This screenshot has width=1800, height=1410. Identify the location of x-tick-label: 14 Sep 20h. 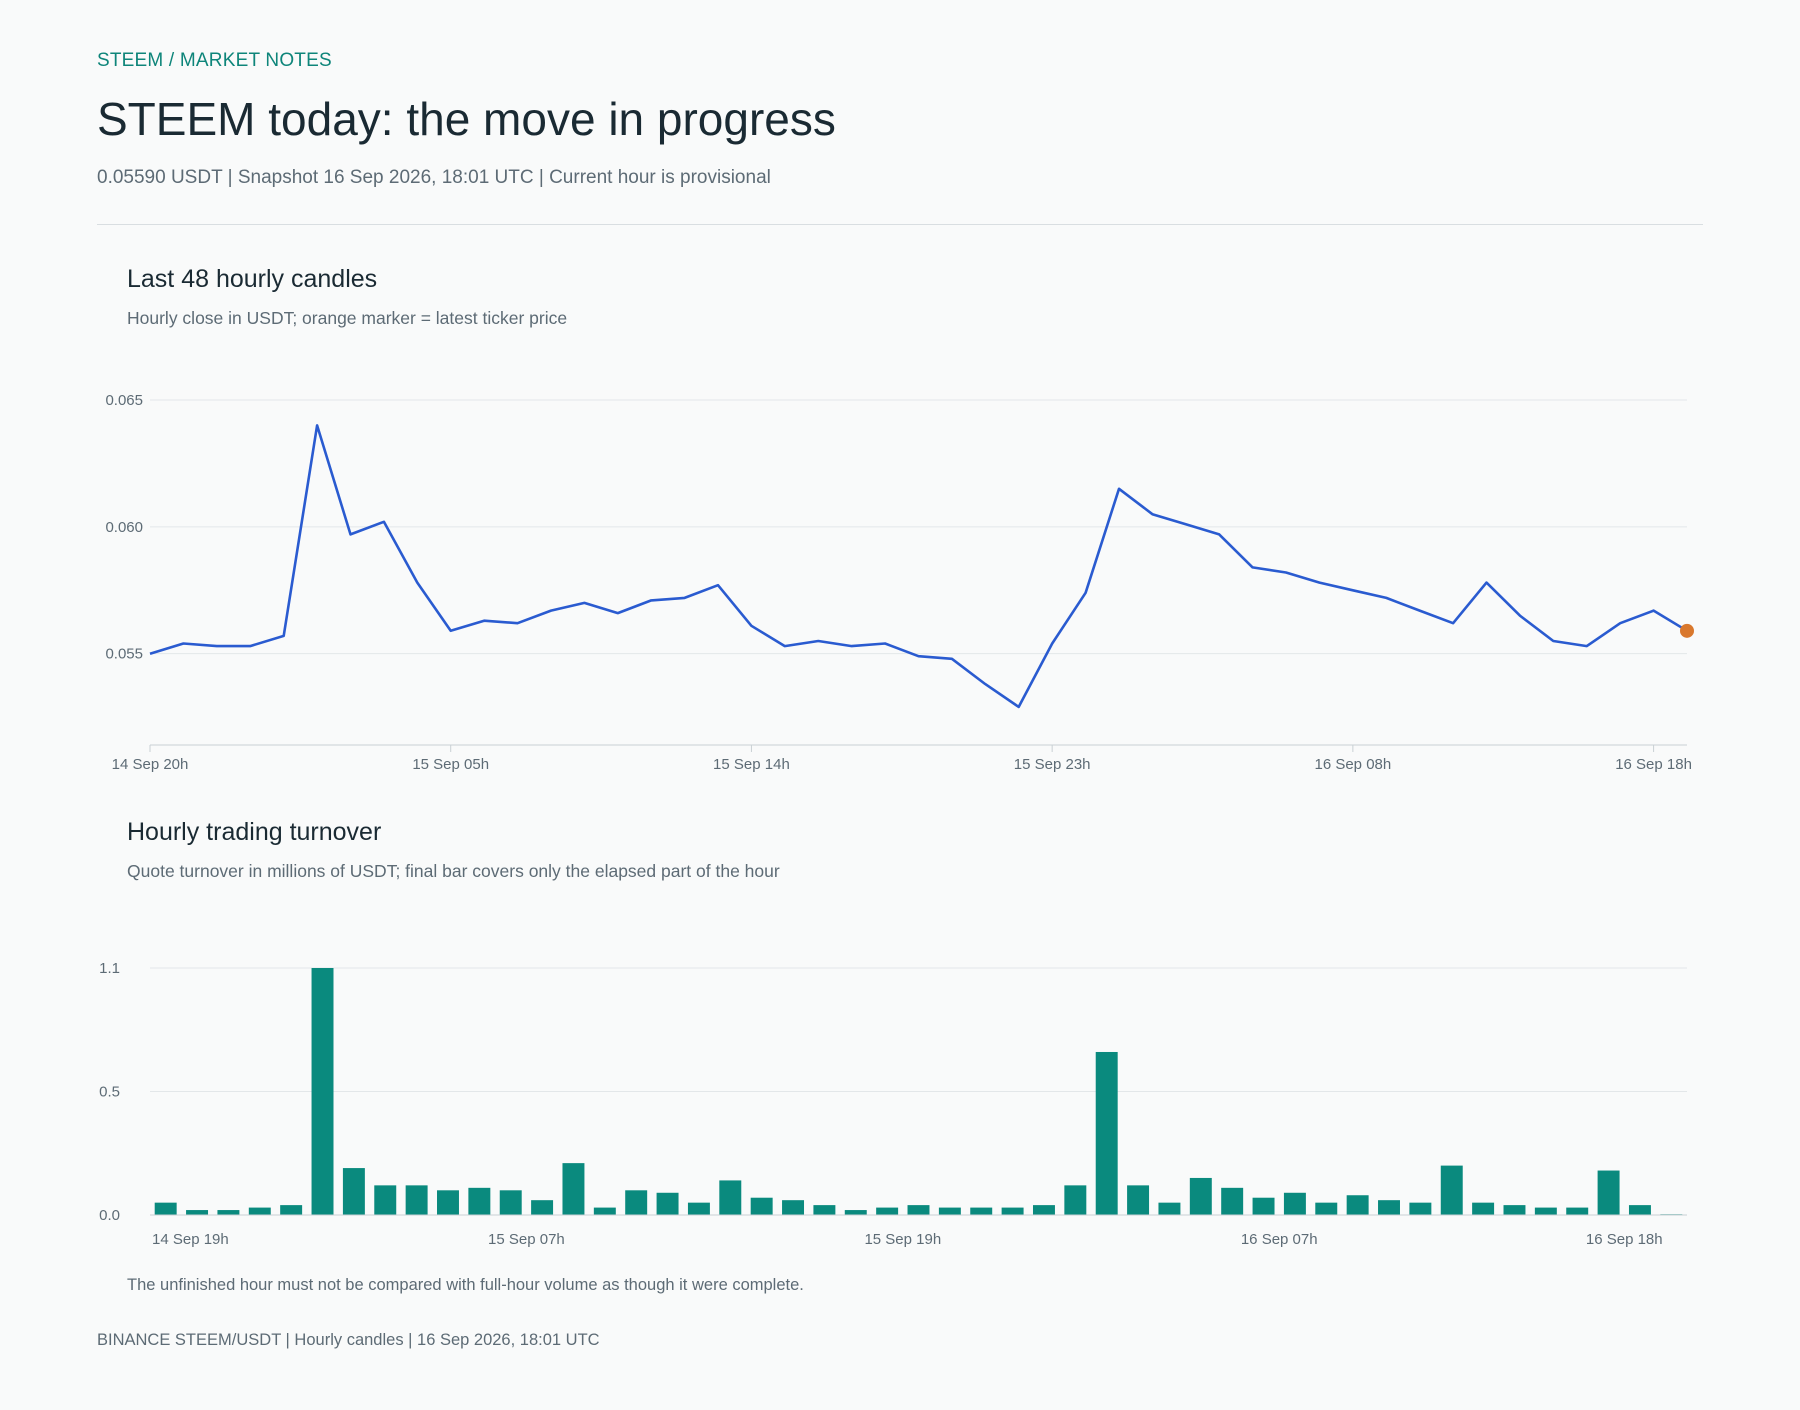
(150, 764).